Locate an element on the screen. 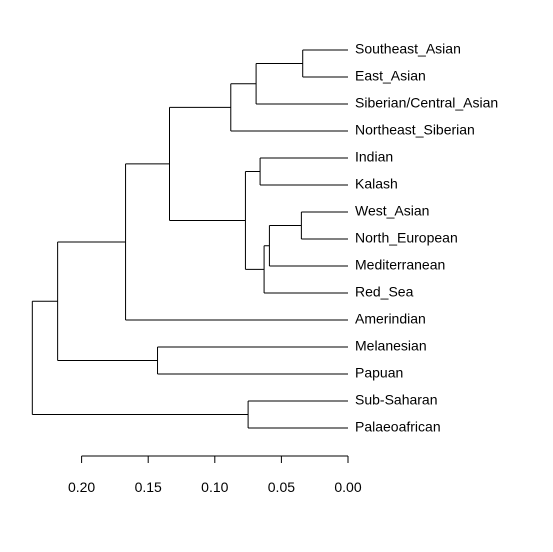 The height and width of the screenshot is (552, 553). leaf-label-siberian-central-asian: Siberian/Central_Asian is located at coordinates (426, 103).